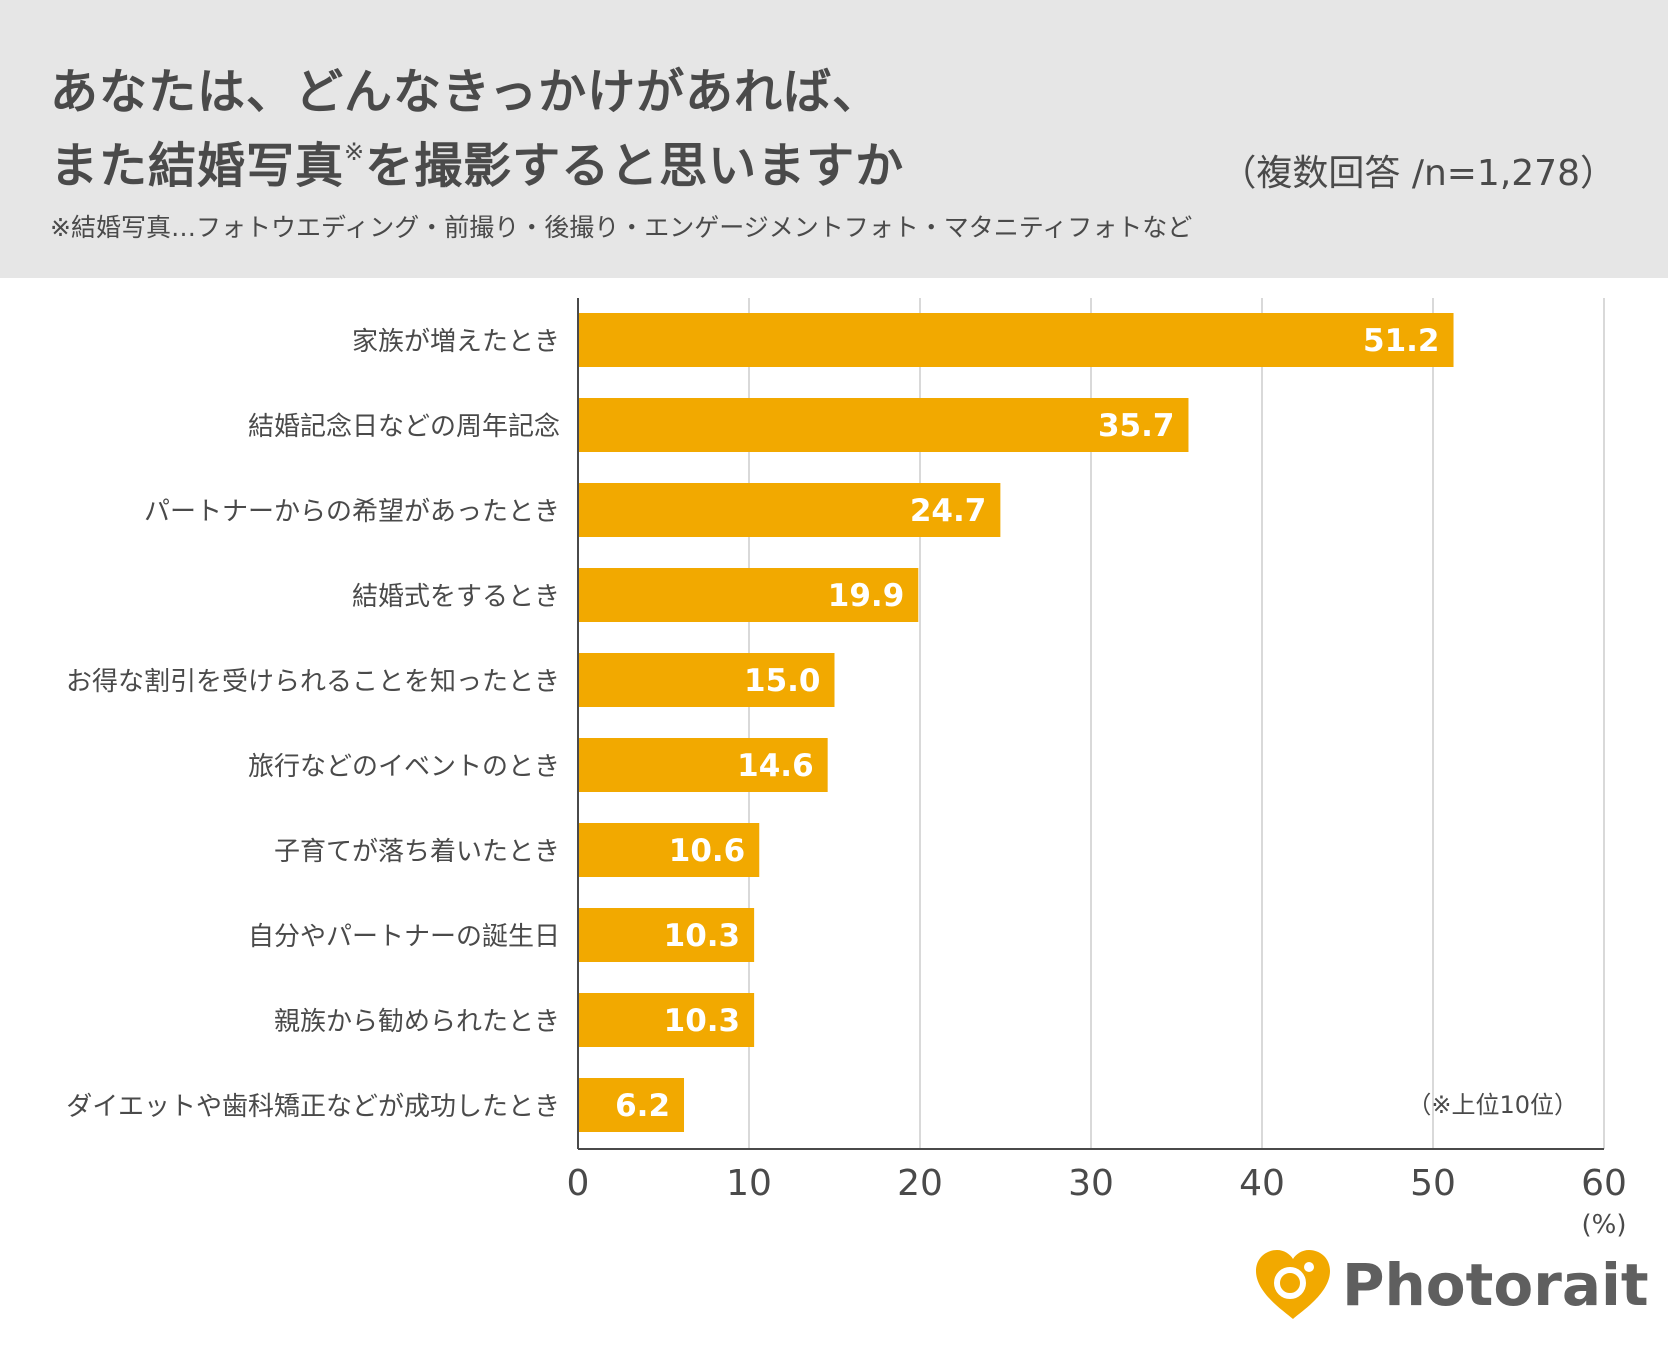  What do you see at coordinates (456, 342) in the screenshot?
I see `category-label-1: 家族が増えたとき` at bounding box center [456, 342].